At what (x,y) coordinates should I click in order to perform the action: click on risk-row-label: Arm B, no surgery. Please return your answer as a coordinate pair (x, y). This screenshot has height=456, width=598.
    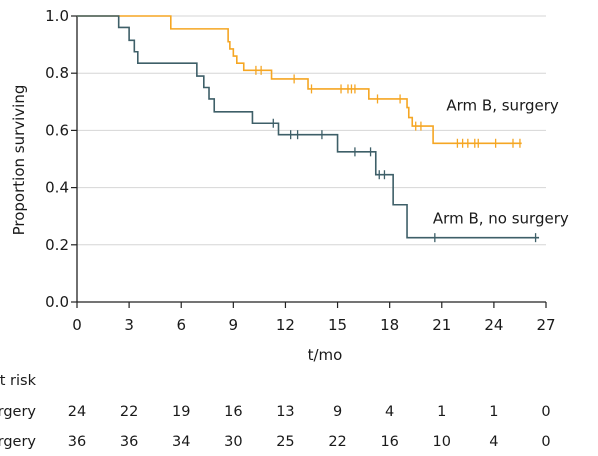
    Looking at the image, I should click on (18, 442).